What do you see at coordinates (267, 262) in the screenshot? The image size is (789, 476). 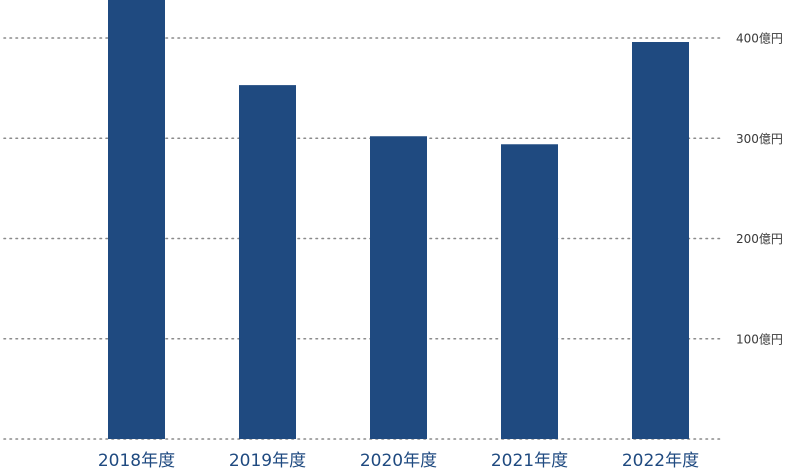 I see `bar-2019年度` at bounding box center [267, 262].